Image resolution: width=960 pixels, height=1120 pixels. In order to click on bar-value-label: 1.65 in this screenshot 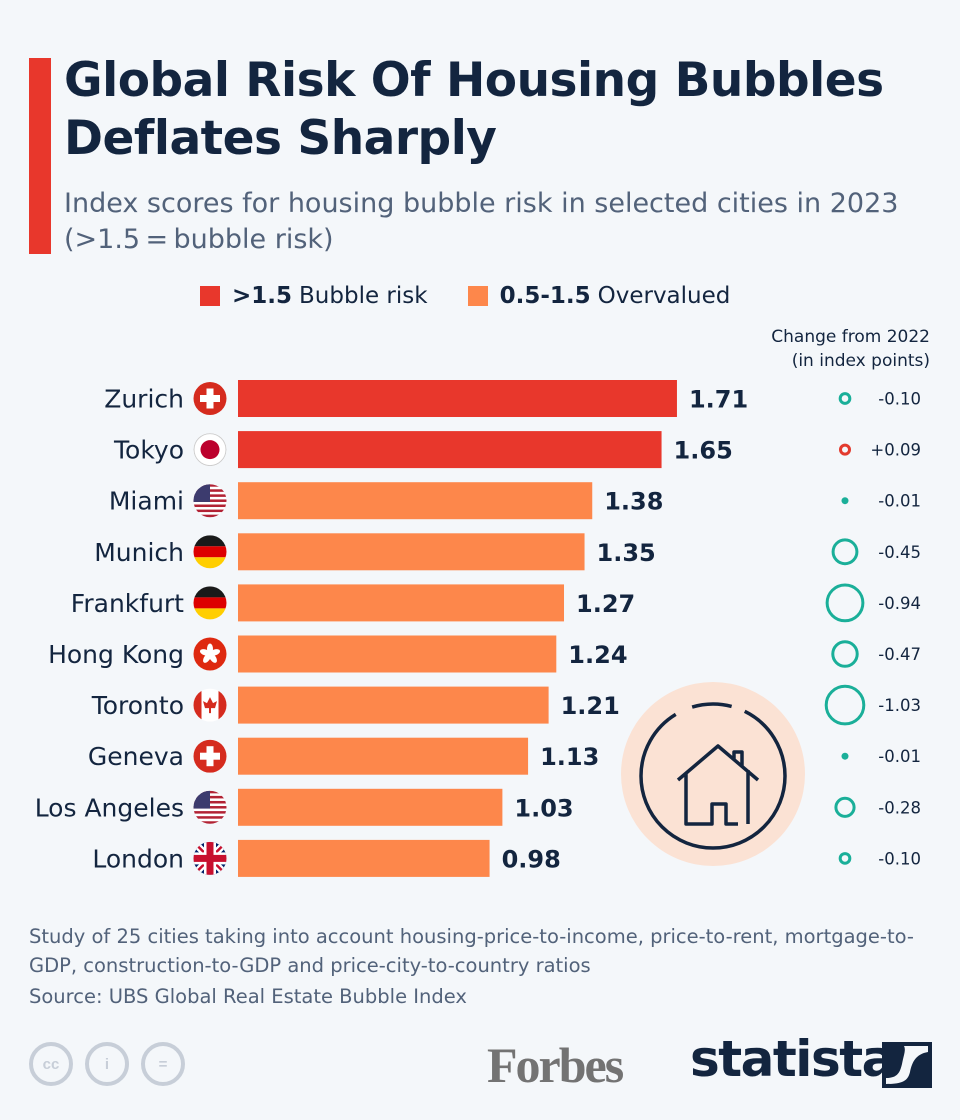, I will do `click(703, 451)`.